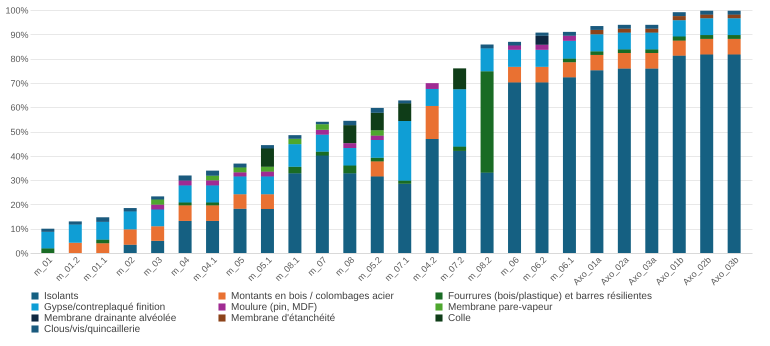 The image size is (770, 346). Describe the element at coordinates (19, 83) in the screenshot. I see `y-tick-label: 70%` at that location.